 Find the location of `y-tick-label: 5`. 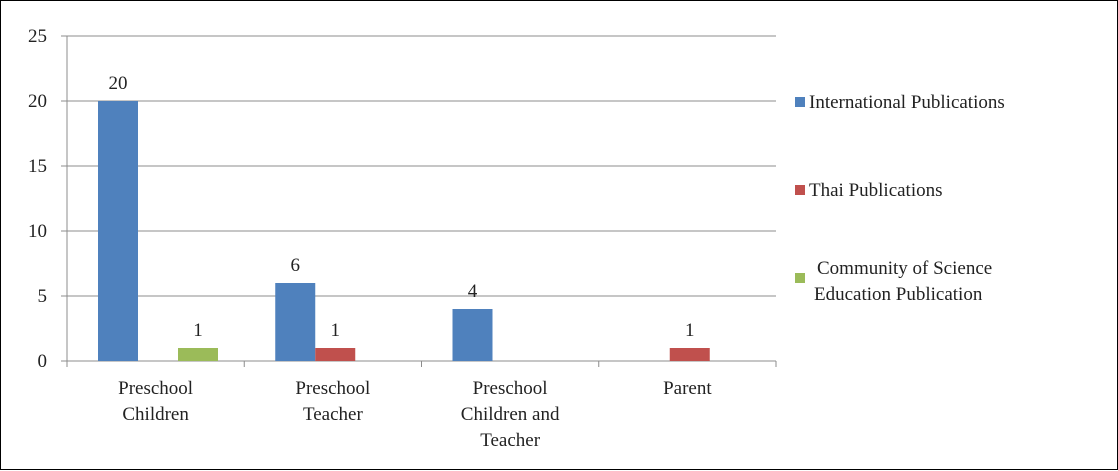

y-tick-label: 5 is located at coordinates (43, 296).